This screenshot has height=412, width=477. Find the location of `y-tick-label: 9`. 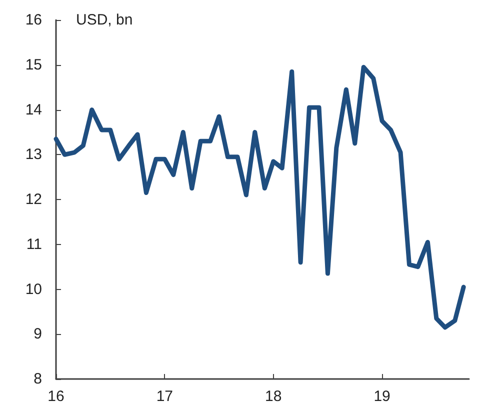

y-tick-label: 9 is located at coordinates (38, 334).